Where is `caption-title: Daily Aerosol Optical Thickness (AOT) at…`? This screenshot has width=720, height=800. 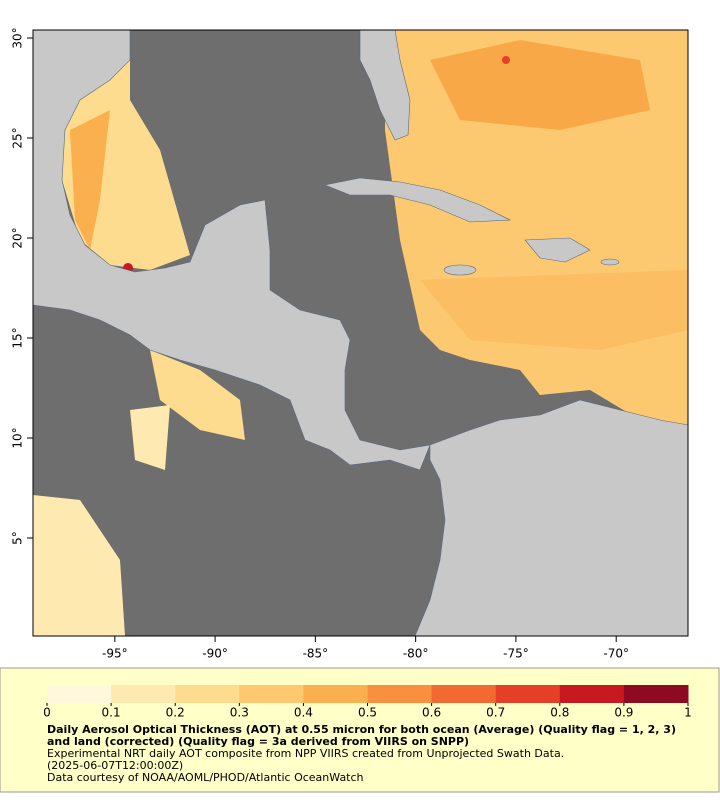 caption-title: Daily Aerosol Optical Thickness (AOT) at… is located at coordinates (361, 735).